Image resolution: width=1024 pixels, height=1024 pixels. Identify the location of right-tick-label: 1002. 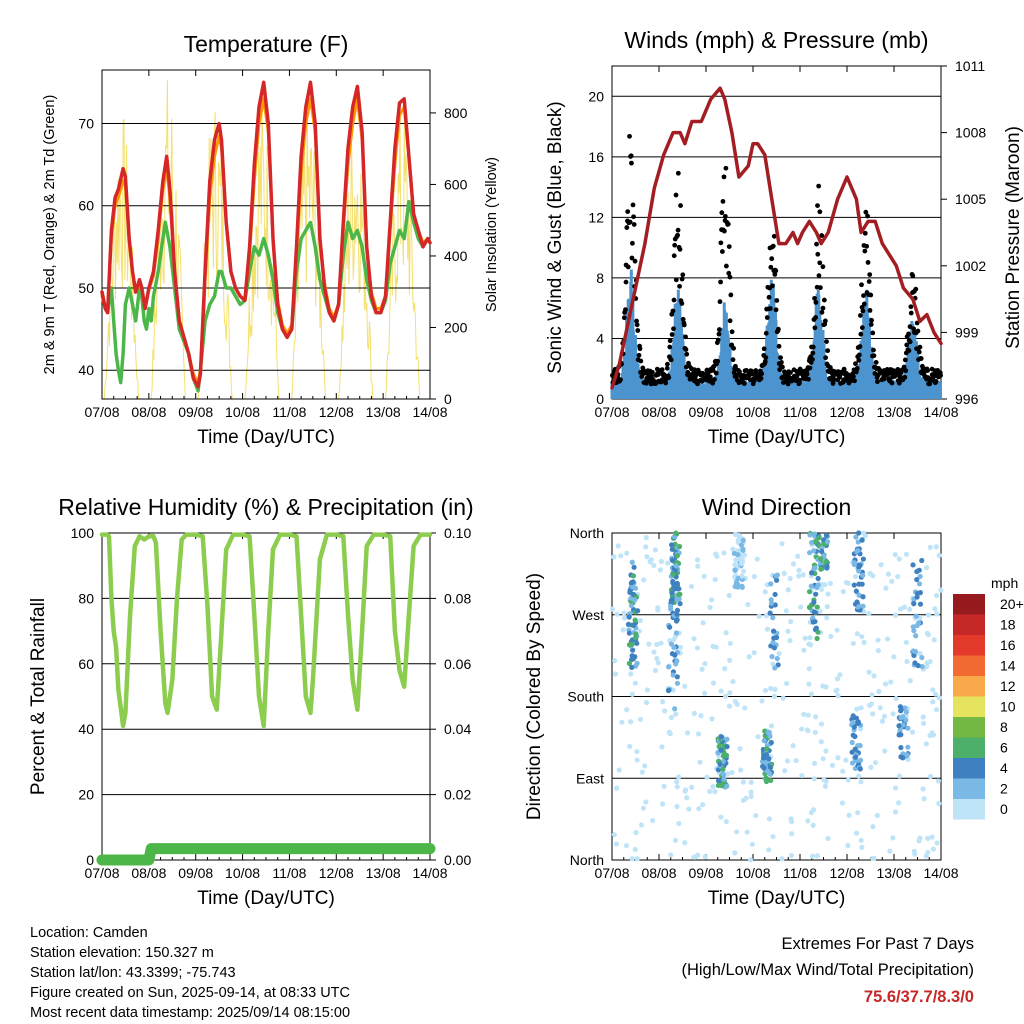
(970, 266).